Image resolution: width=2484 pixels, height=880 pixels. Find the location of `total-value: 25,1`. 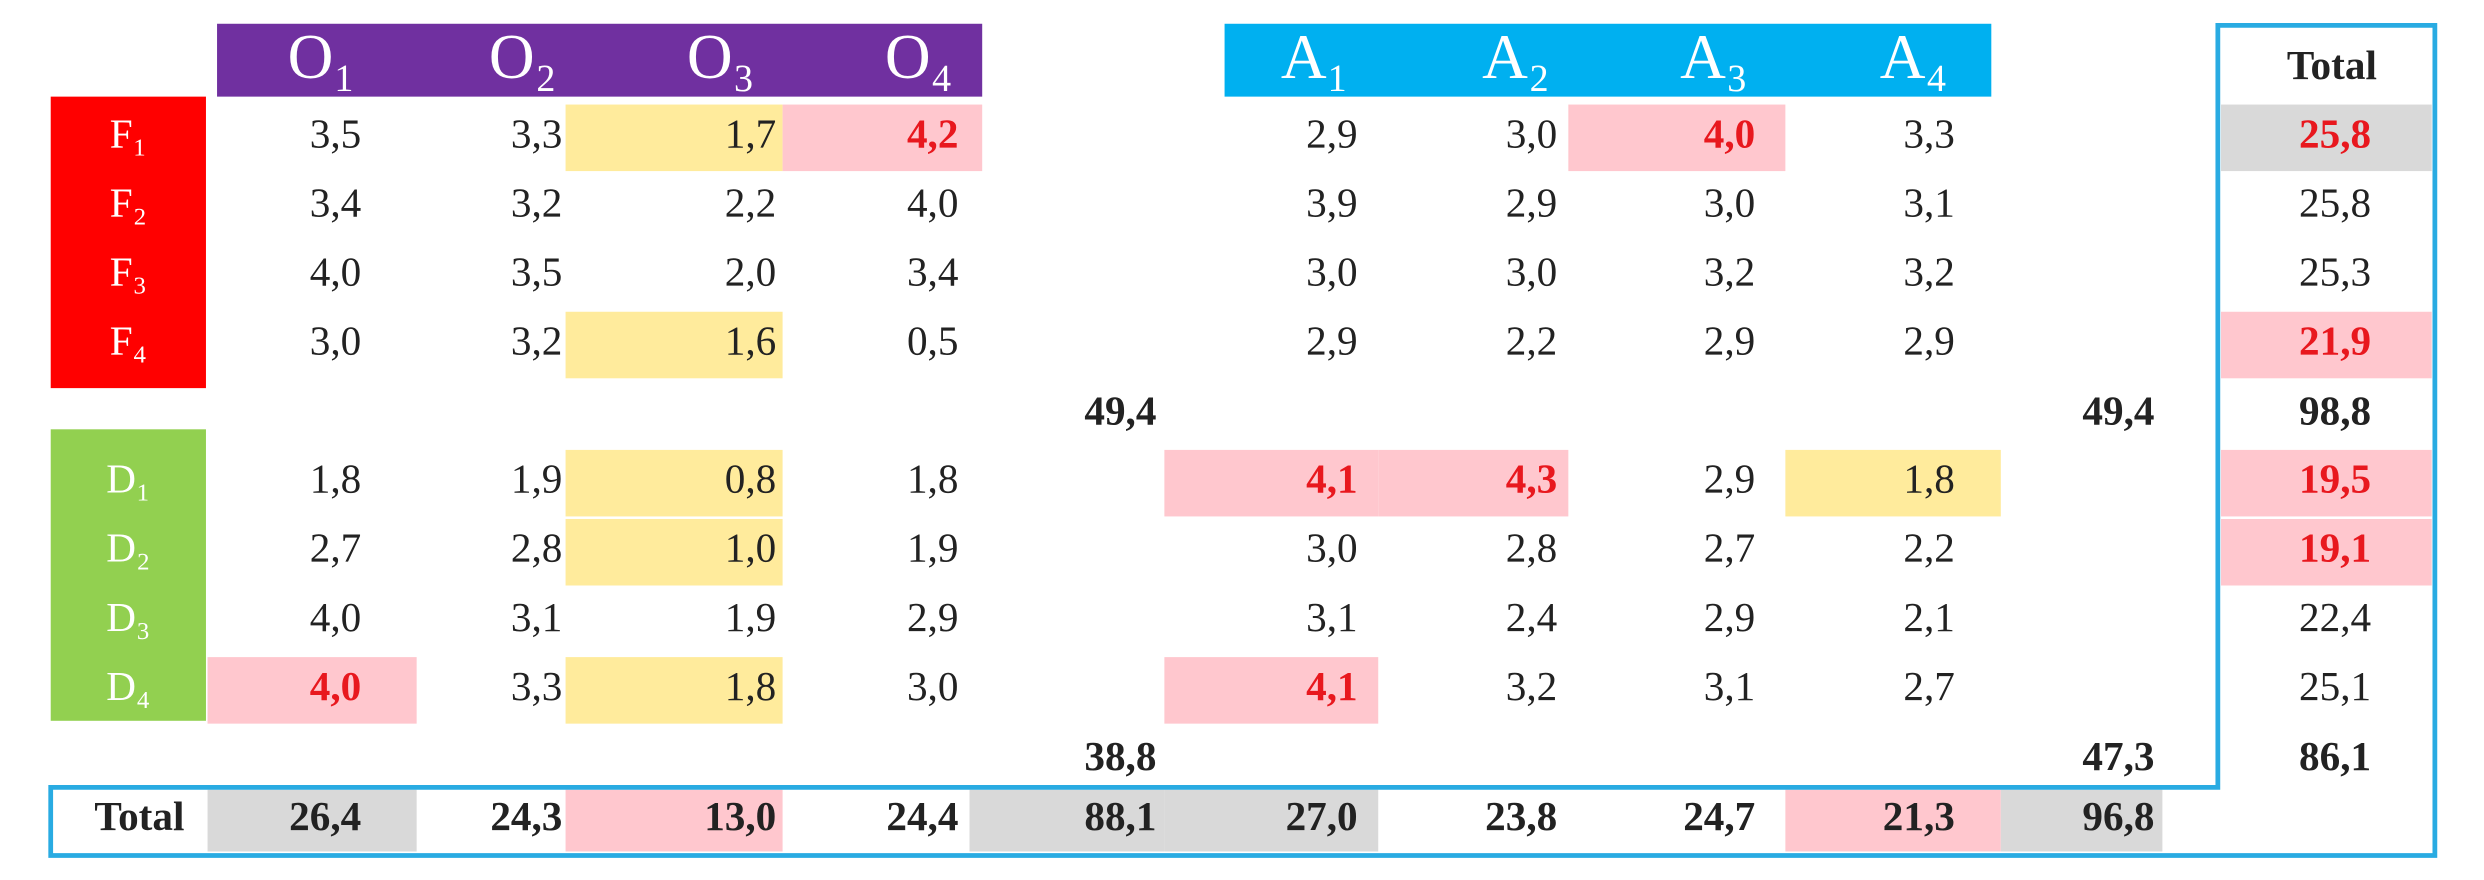

total-value: 25,1 is located at coordinates (2335, 686).